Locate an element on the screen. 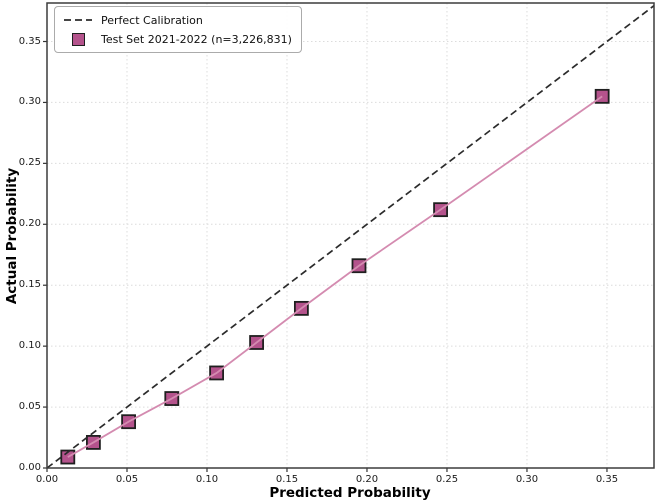  x-tick-label: 0.30 is located at coordinates (527, 479).